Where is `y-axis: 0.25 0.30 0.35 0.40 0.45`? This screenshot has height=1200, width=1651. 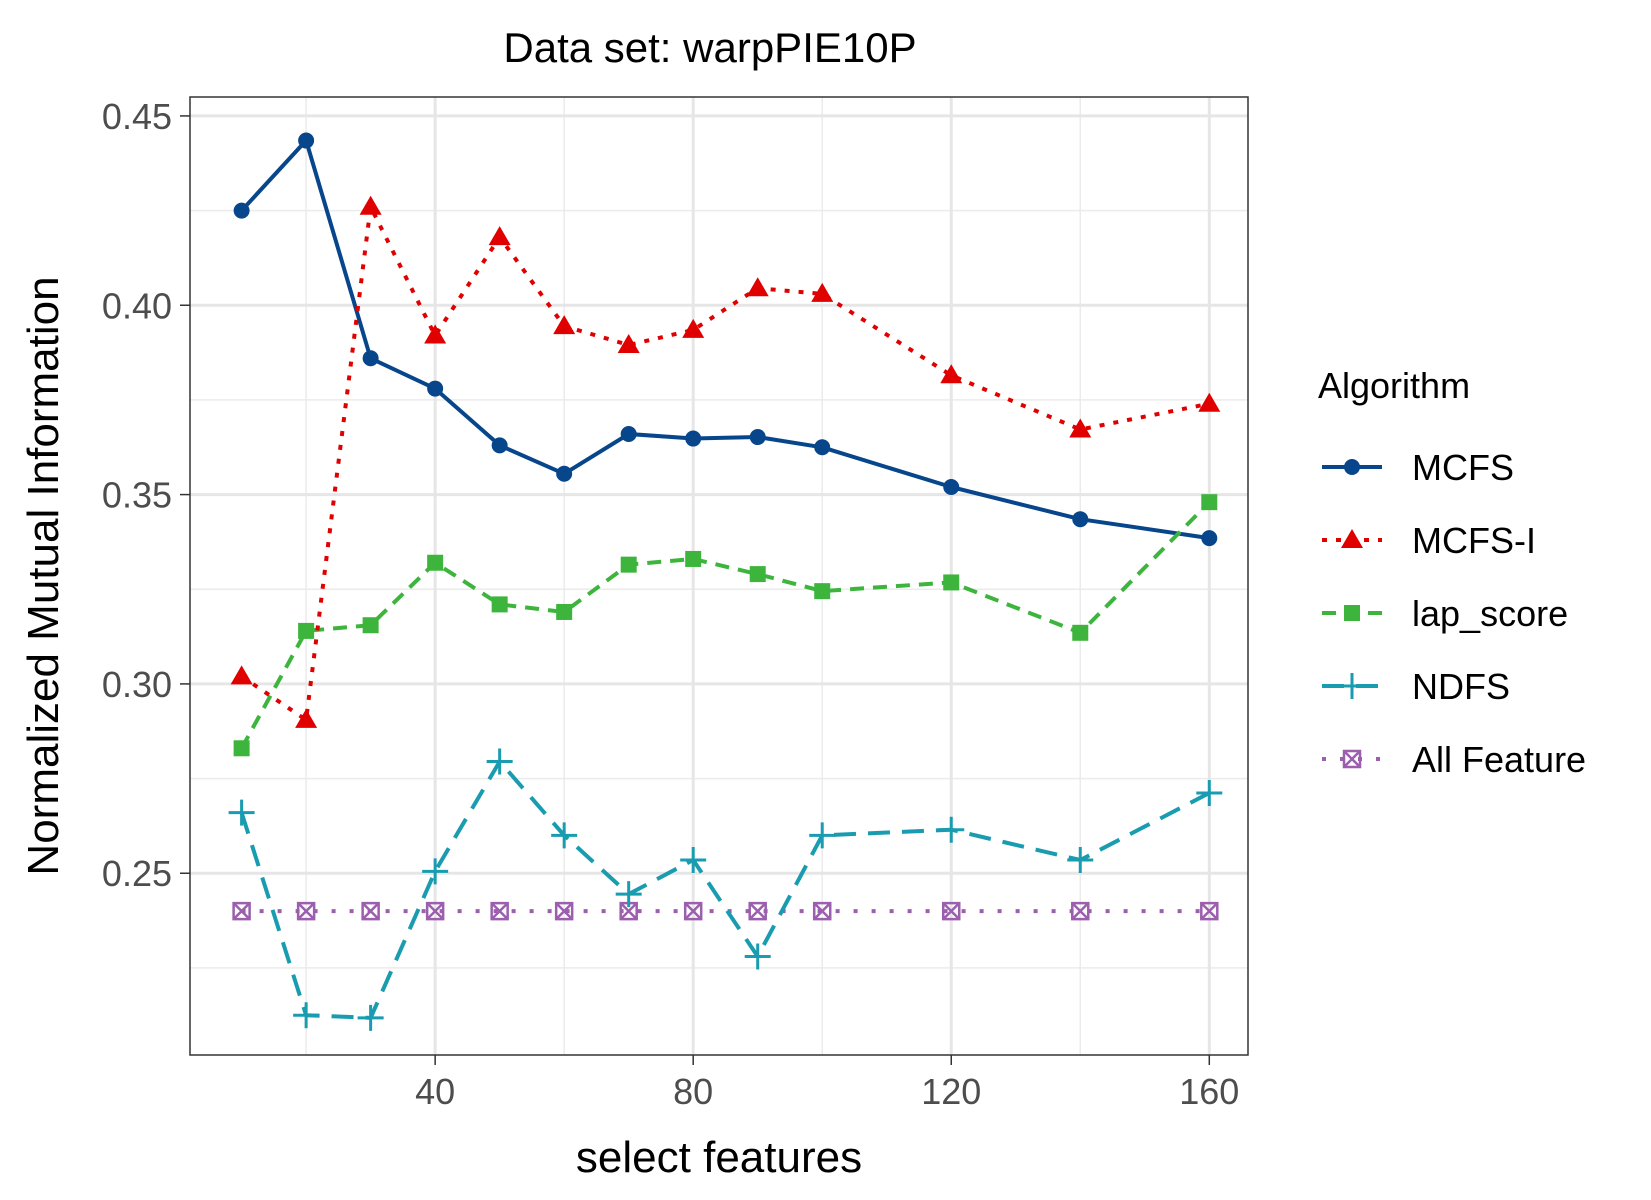
y-axis: 0.25 0.30 0.35 0.40 0.45 is located at coordinates (146, 495).